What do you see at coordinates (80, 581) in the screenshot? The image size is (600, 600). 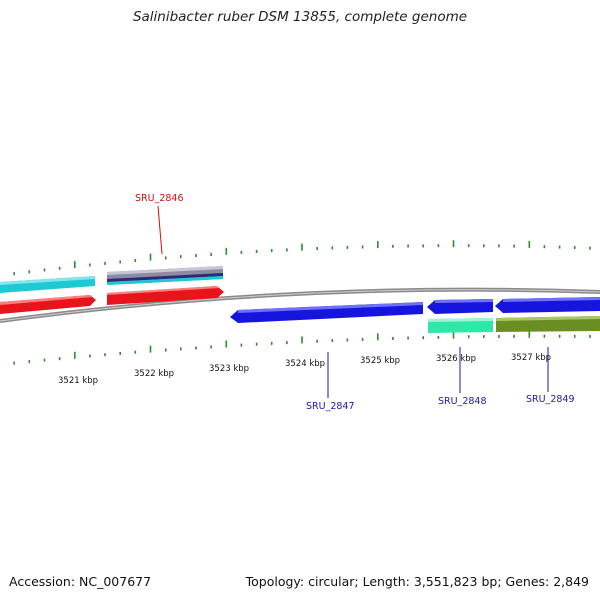 I see `accession-text: Accession: NC_007677` at bounding box center [80, 581].